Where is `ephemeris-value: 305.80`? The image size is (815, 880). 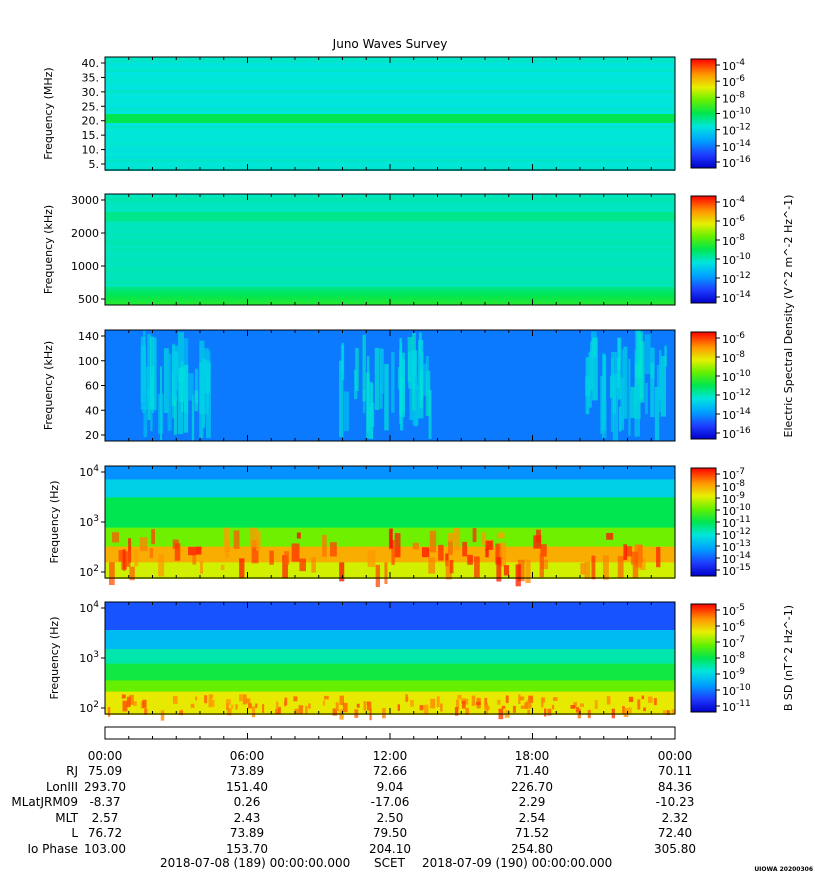
ephemeris-value: 305.80 is located at coordinates (675, 848).